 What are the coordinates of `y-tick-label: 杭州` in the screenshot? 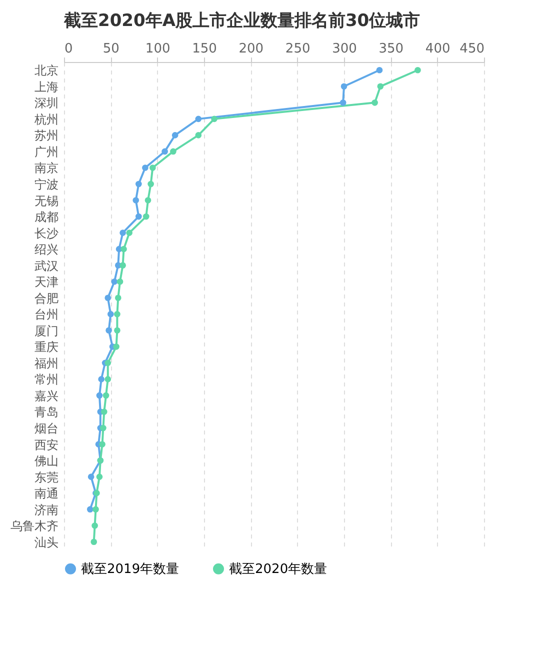 It's located at (46, 119).